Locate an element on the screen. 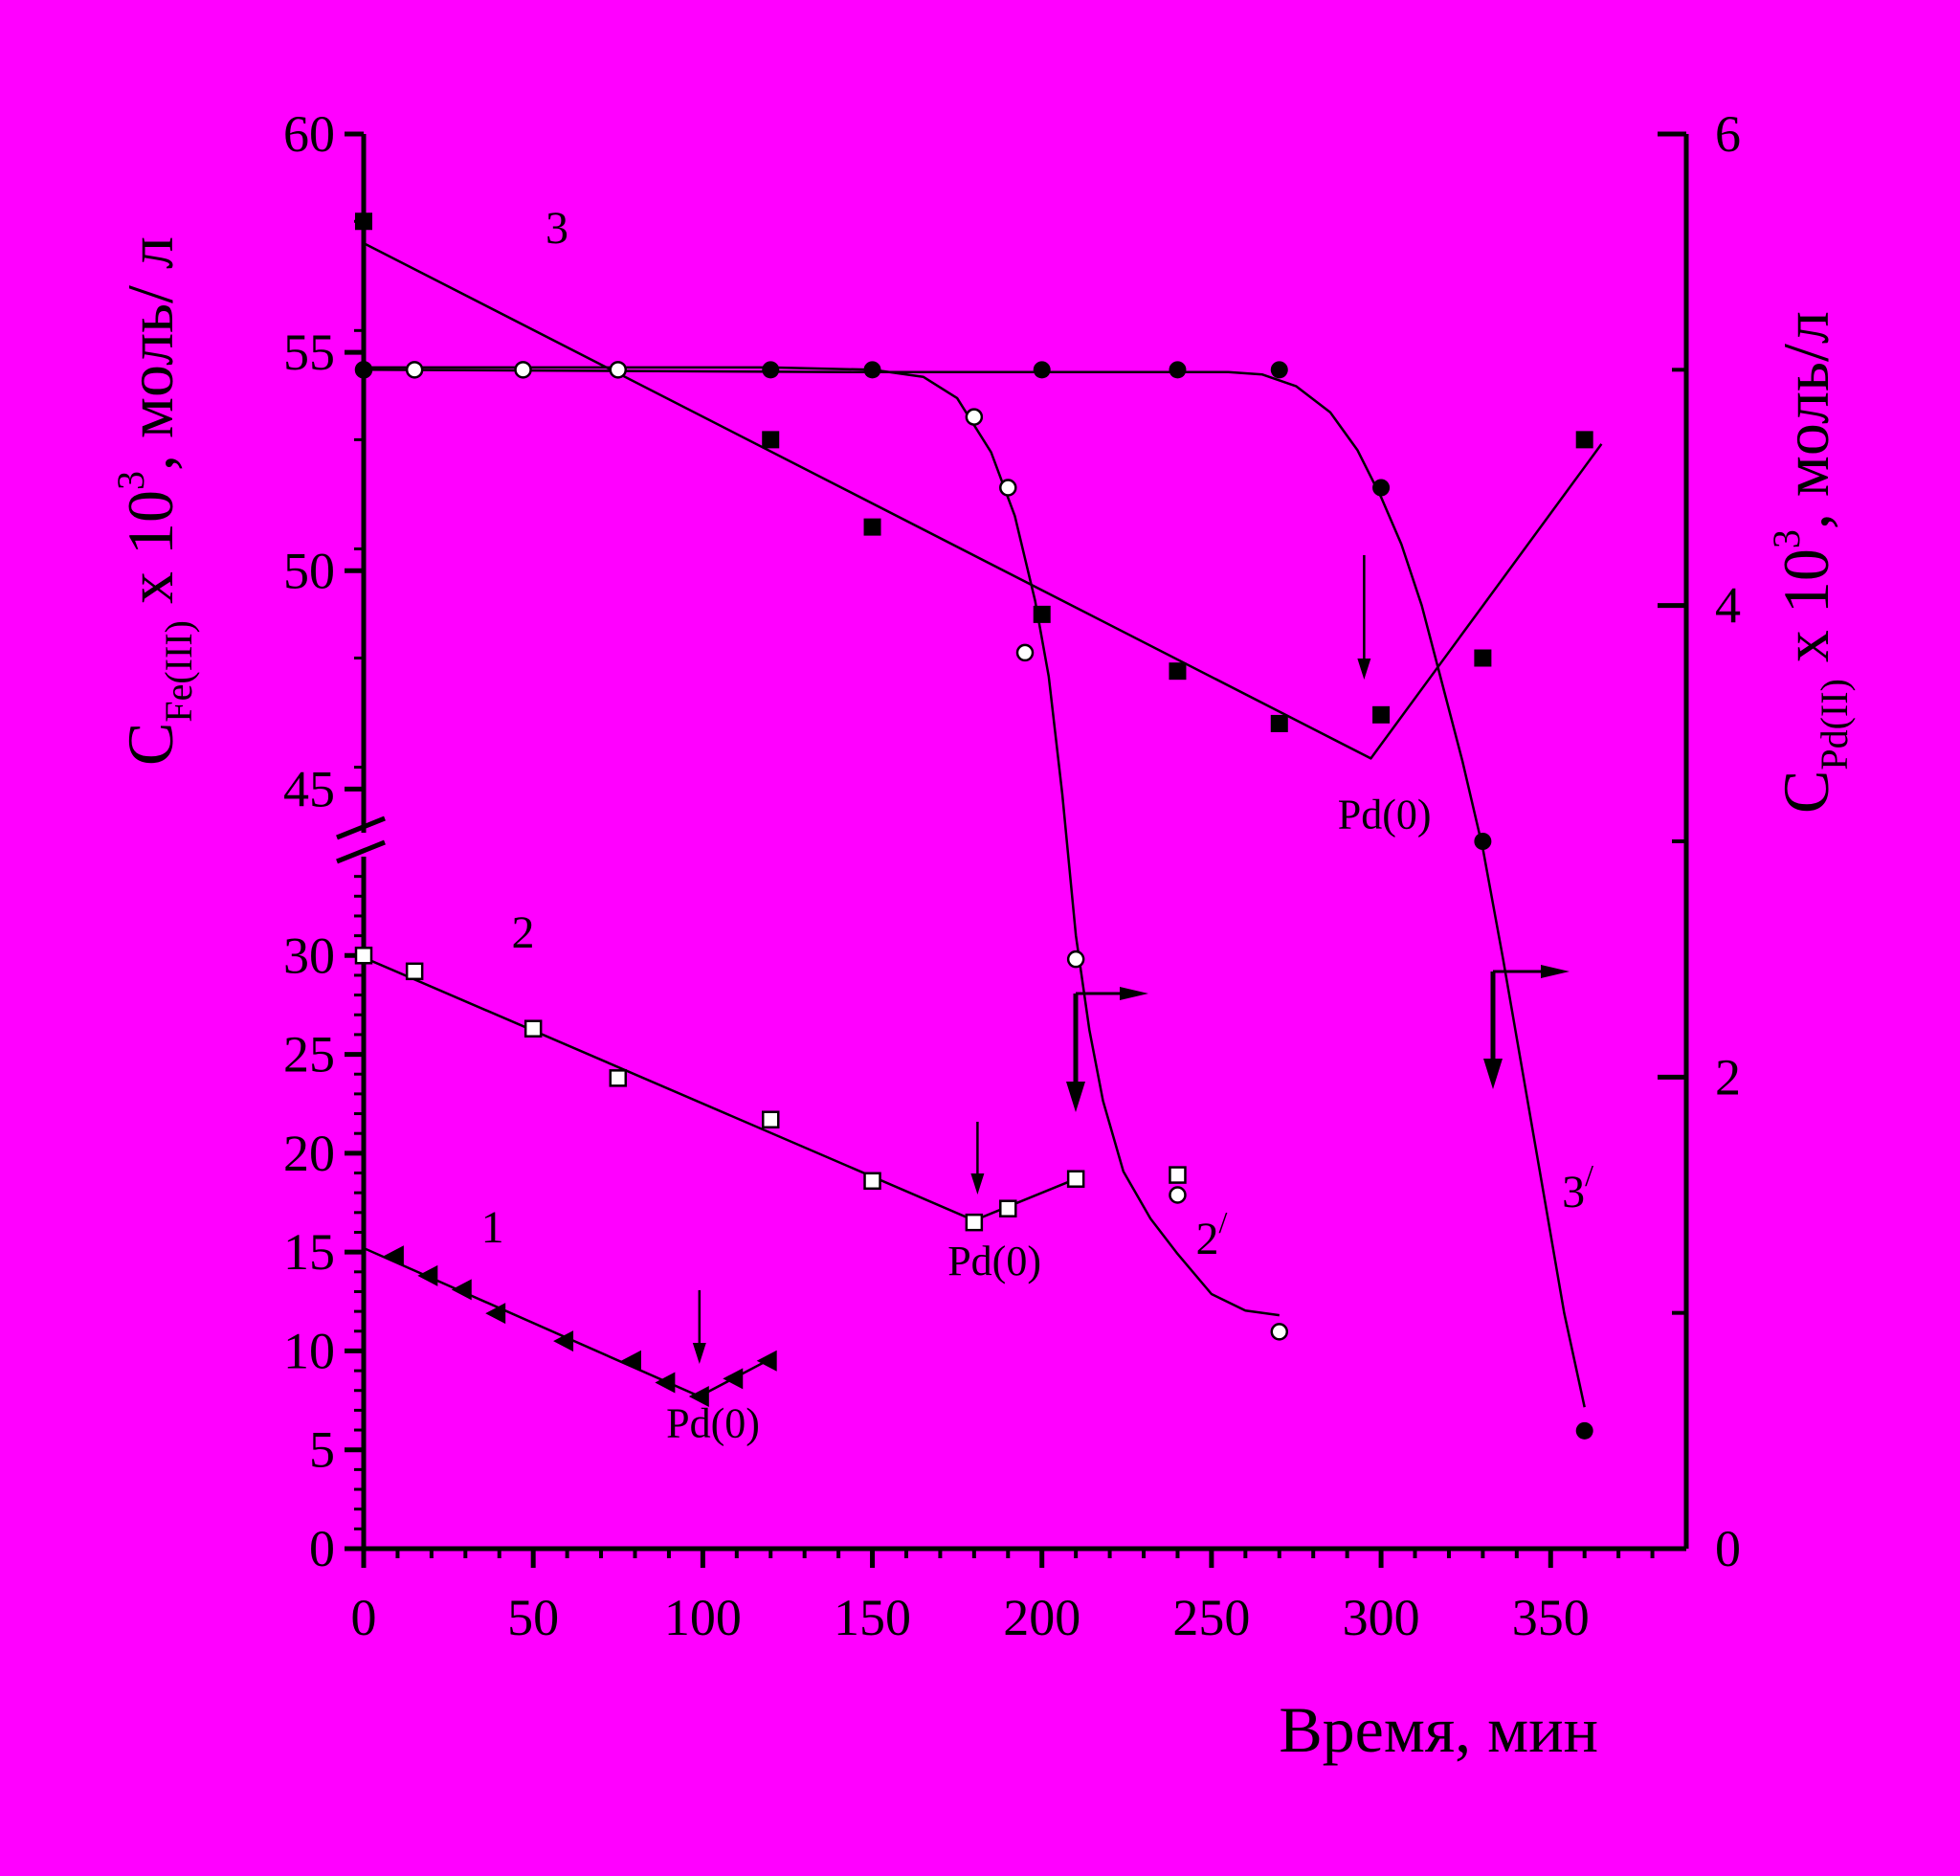  svg-text: CFe(III) x 103, моль/ л is located at coordinates (154, 501).